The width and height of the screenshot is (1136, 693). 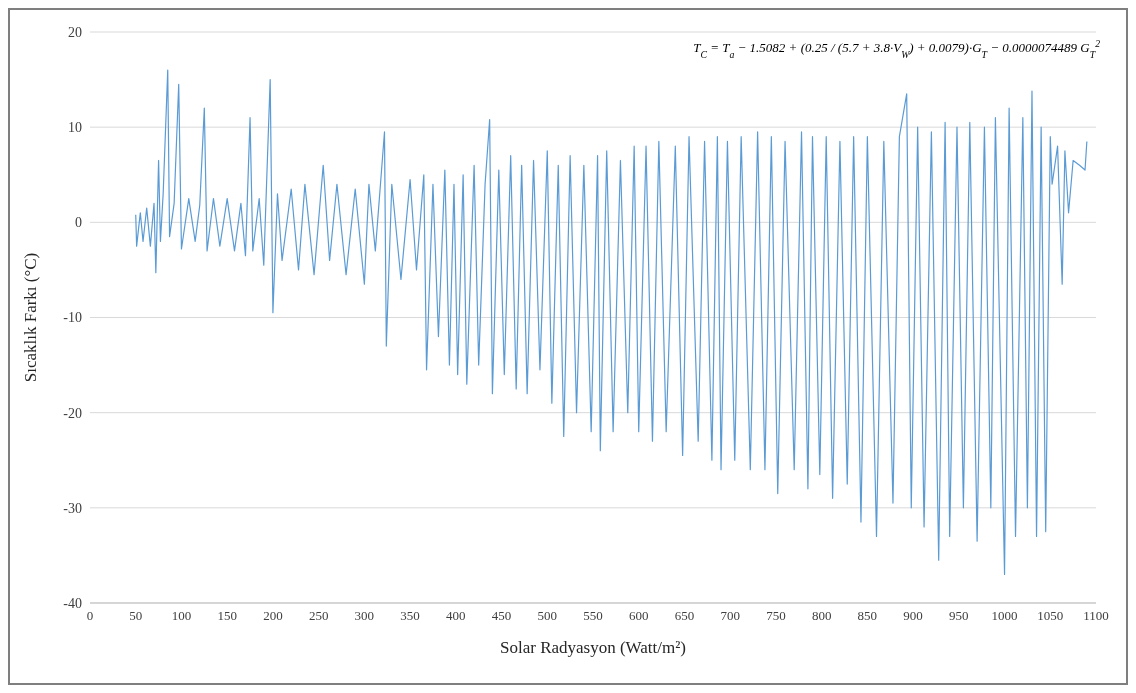 I want to click on x-tick-label: 1050, so click(x=1050, y=616).